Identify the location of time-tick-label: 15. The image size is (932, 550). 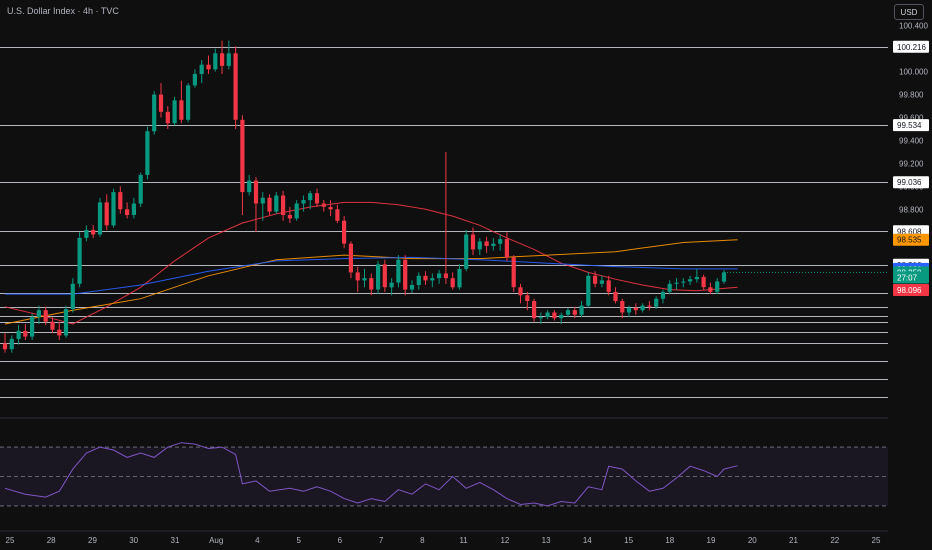
(628, 540).